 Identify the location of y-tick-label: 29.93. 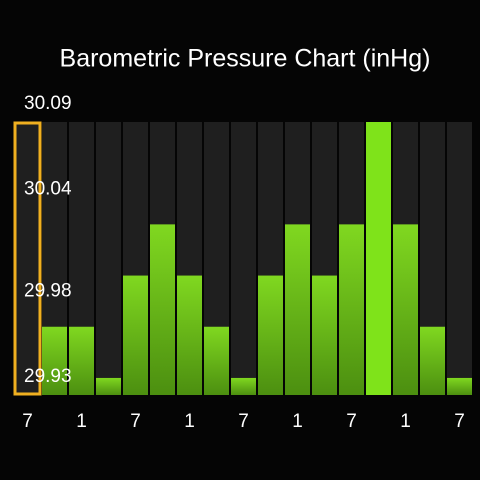
(48, 376).